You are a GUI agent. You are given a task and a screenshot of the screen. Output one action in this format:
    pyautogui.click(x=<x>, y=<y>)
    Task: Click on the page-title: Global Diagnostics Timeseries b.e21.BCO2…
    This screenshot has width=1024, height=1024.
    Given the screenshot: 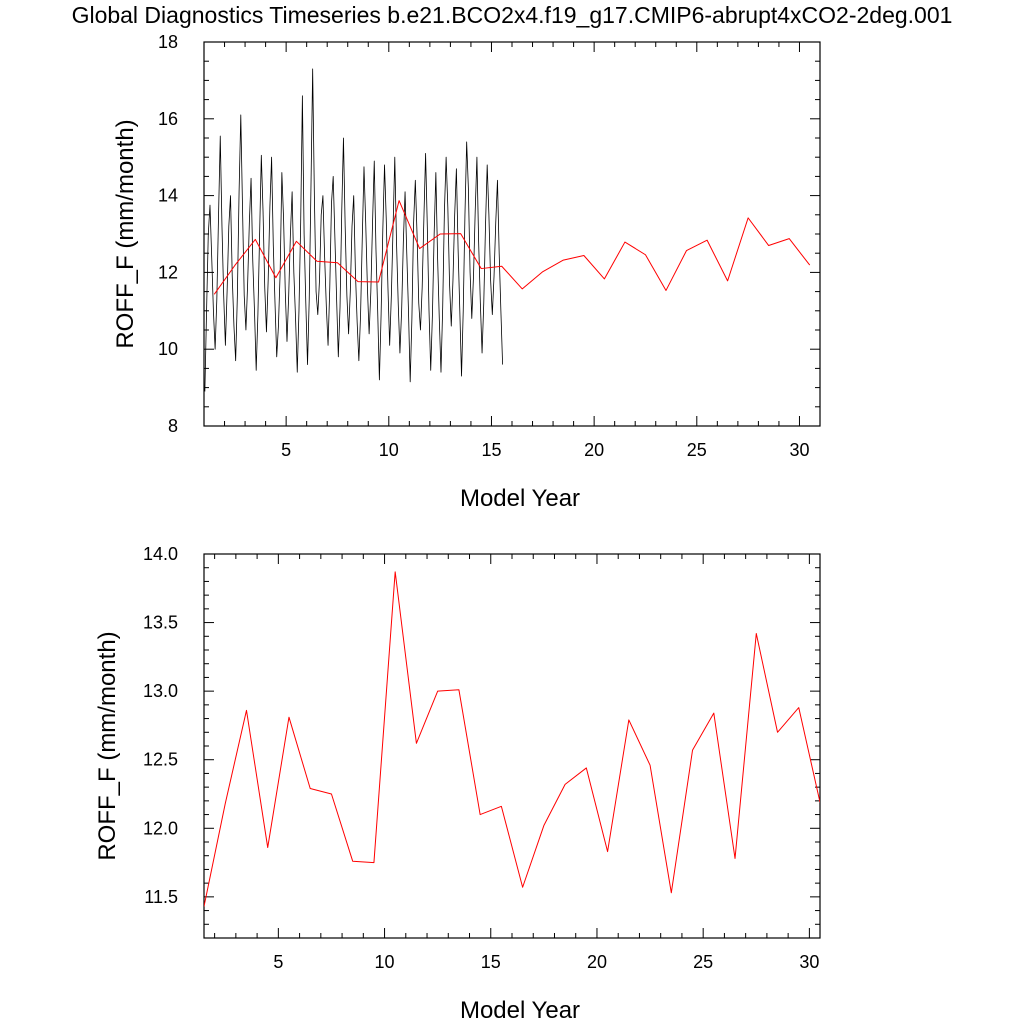 What is the action you would take?
    pyautogui.click(x=512, y=15)
    